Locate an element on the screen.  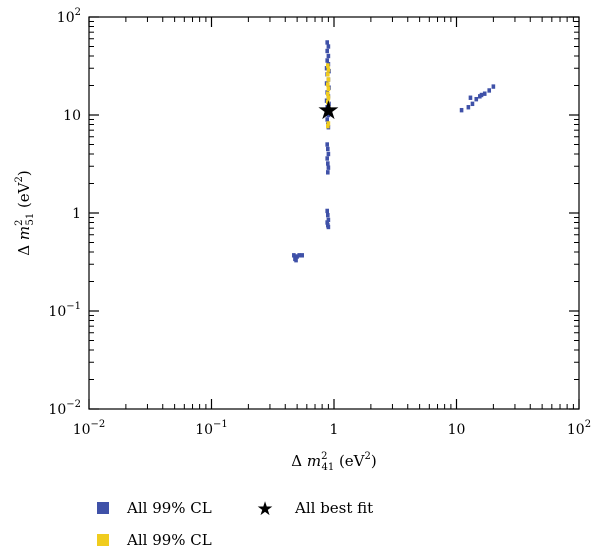
x-tick-label: 10⁻² is located at coordinates (89, 428).